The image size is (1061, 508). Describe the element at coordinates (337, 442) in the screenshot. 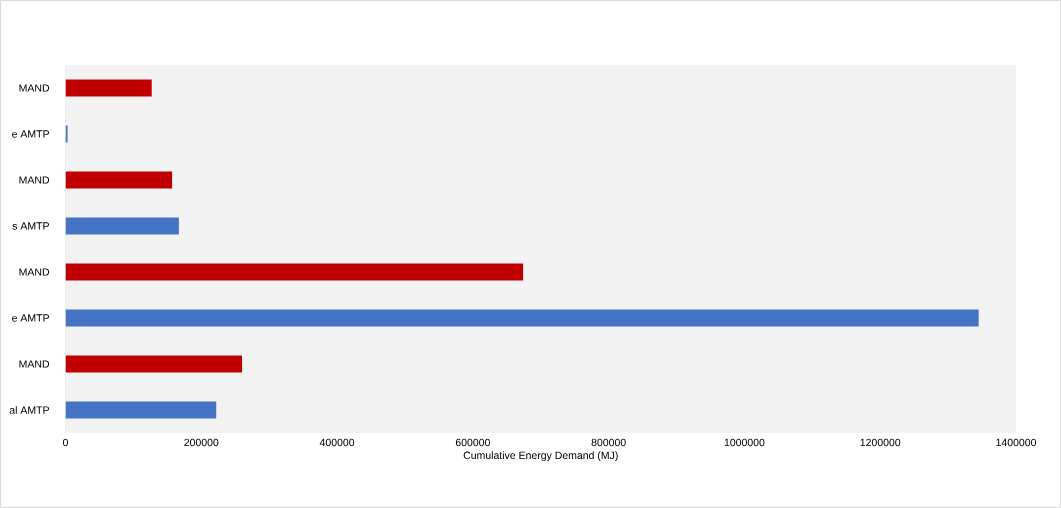

I see `x-tick-label: 400000` at that location.